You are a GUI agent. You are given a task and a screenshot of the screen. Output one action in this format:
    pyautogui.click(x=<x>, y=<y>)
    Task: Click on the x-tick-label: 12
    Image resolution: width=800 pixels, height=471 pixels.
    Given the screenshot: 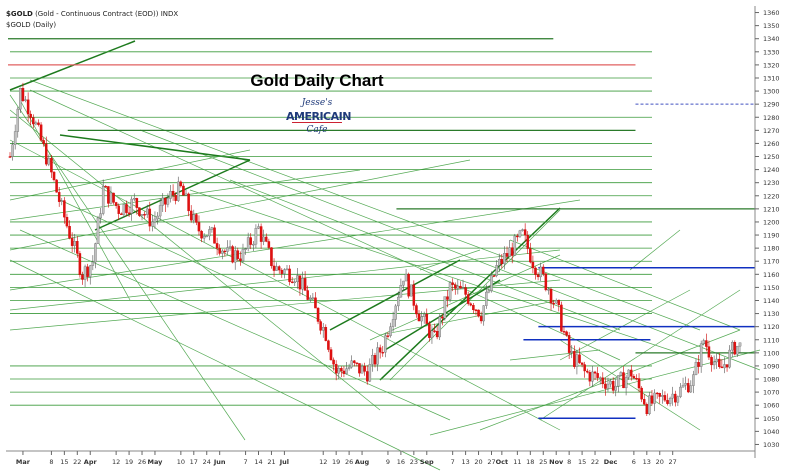 What is the action you would take?
    pyautogui.click(x=116, y=462)
    